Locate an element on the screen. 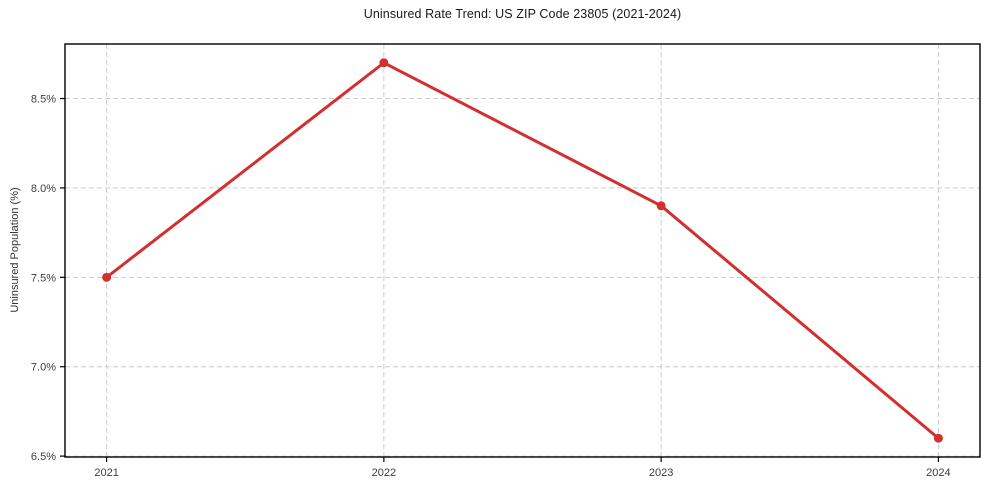  x-tick-label: 2021 is located at coordinates (106, 473).